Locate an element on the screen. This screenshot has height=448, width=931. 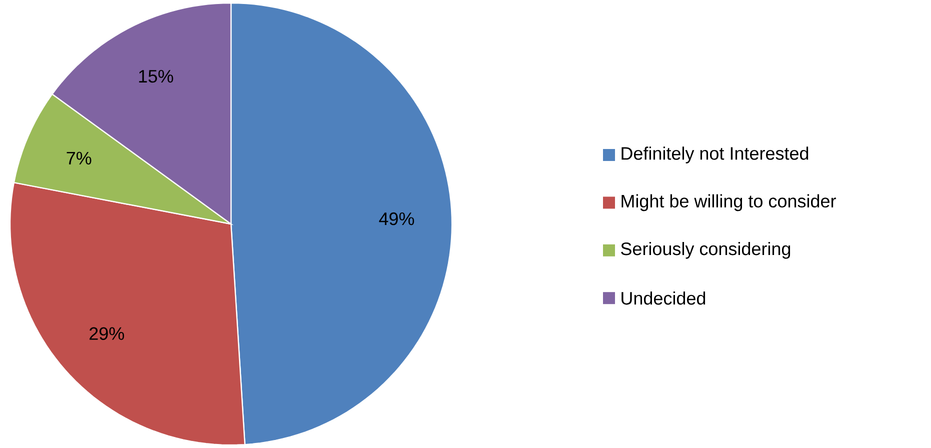
legend-label: Seriously considering is located at coordinates (705, 250).